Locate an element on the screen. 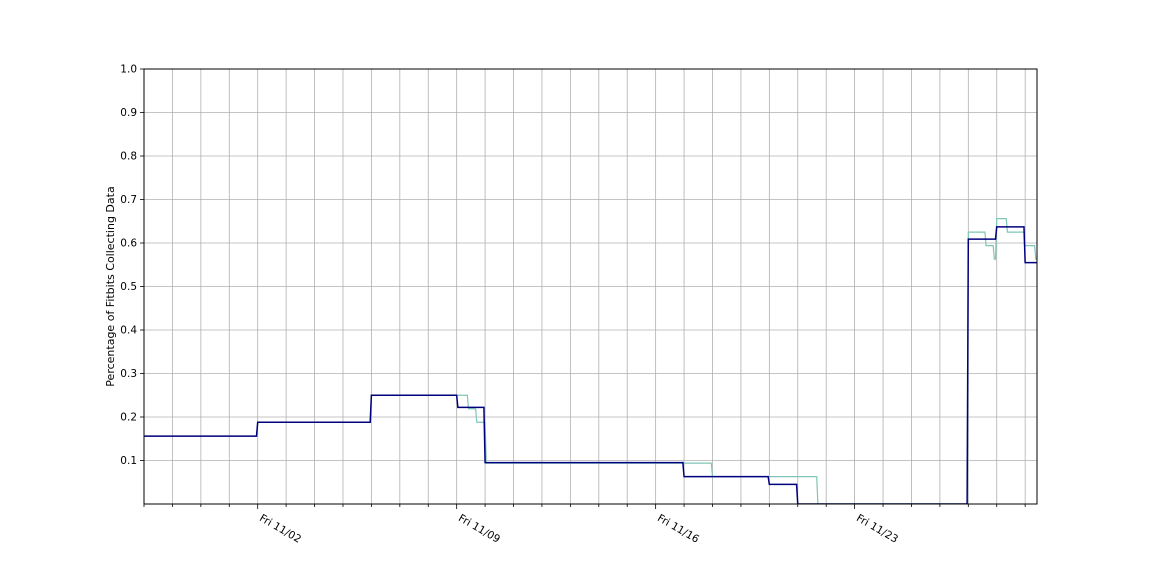 This screenshot has height=576, width=1152. y-tick-label: 0.3 is located at coordinates (128, 374).